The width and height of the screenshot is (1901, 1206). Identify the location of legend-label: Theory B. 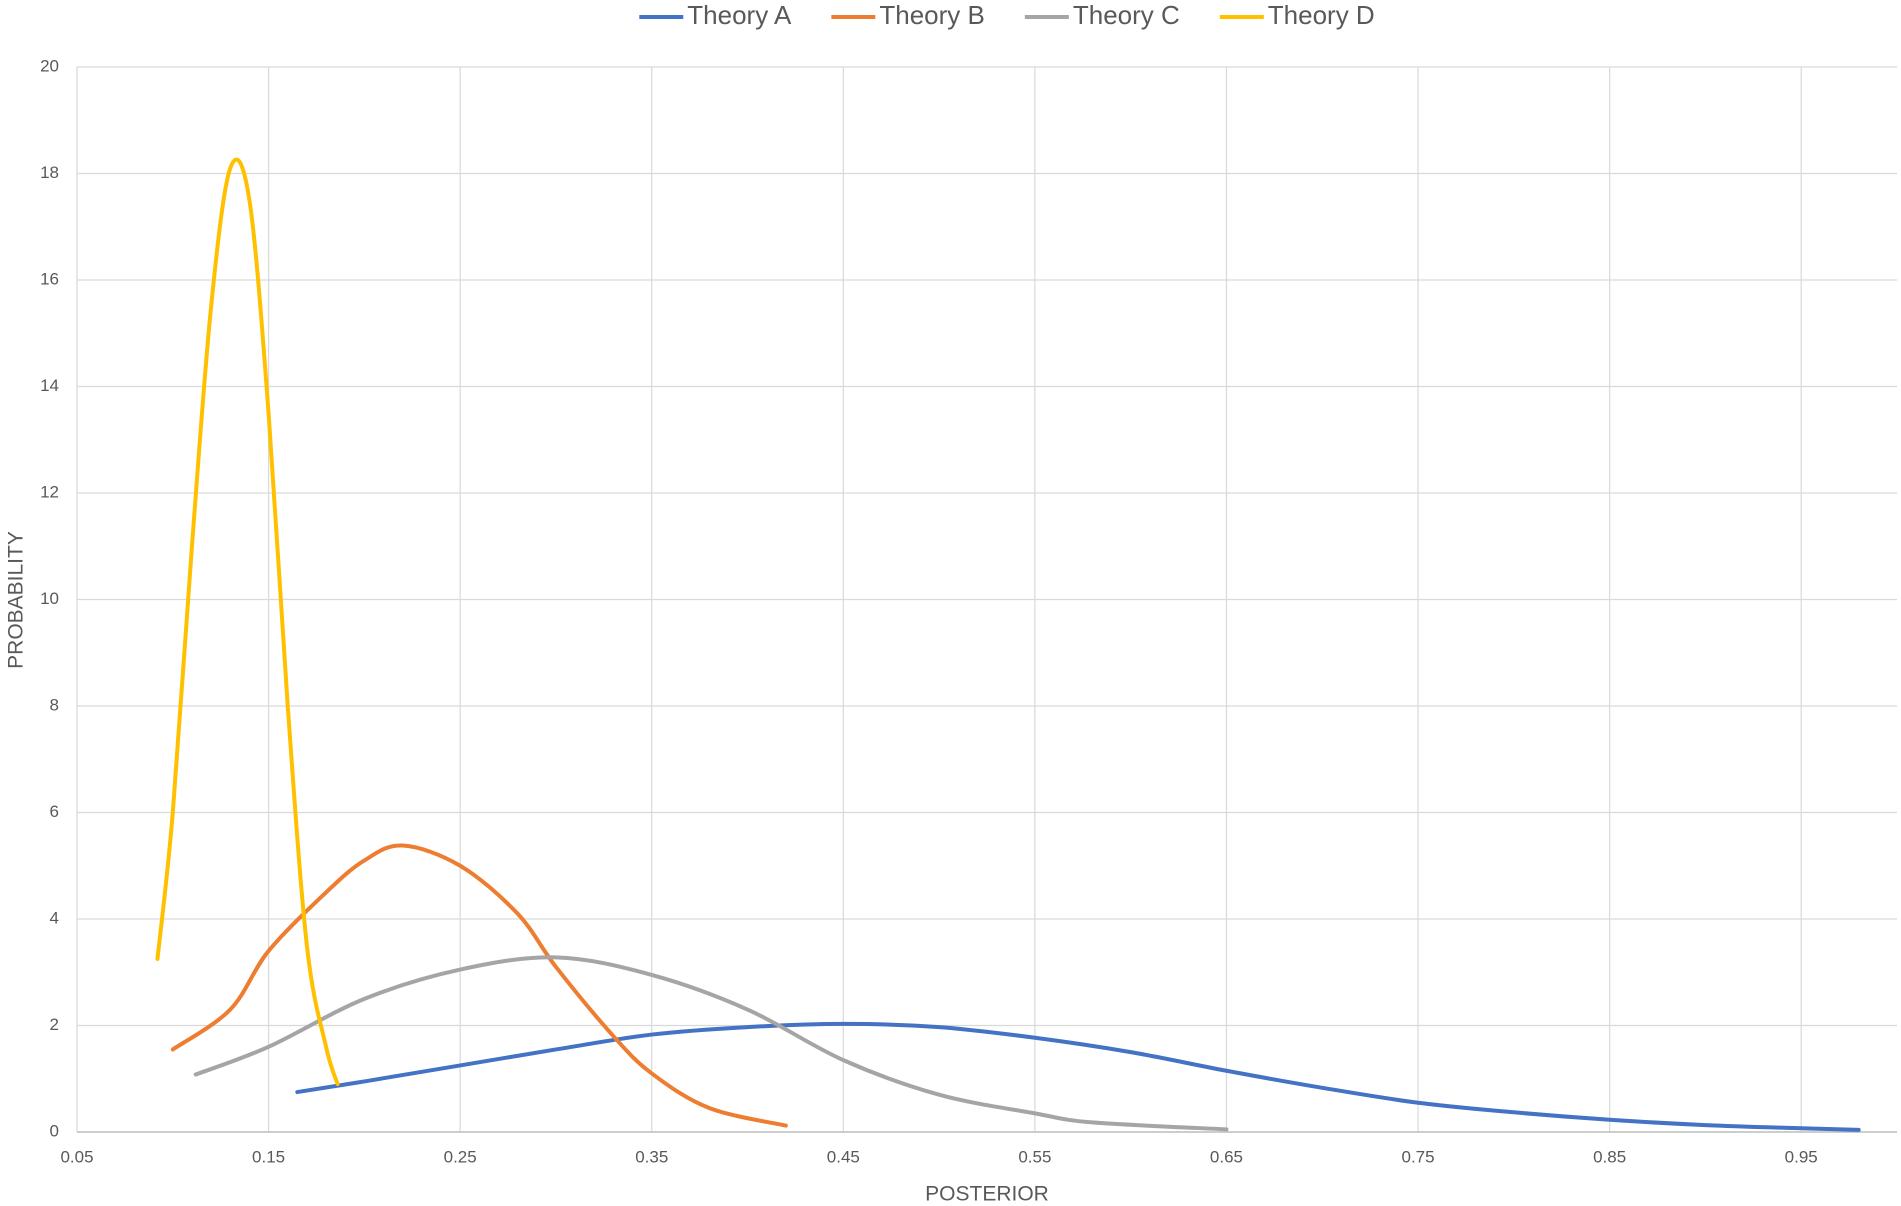
(932, 15).